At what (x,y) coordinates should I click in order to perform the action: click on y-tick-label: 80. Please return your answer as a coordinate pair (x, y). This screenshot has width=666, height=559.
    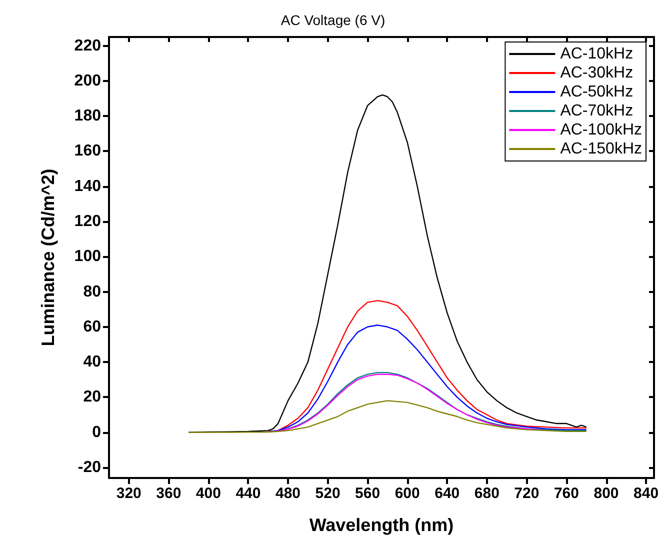
    Looking at the image, I should click on (92, 291).